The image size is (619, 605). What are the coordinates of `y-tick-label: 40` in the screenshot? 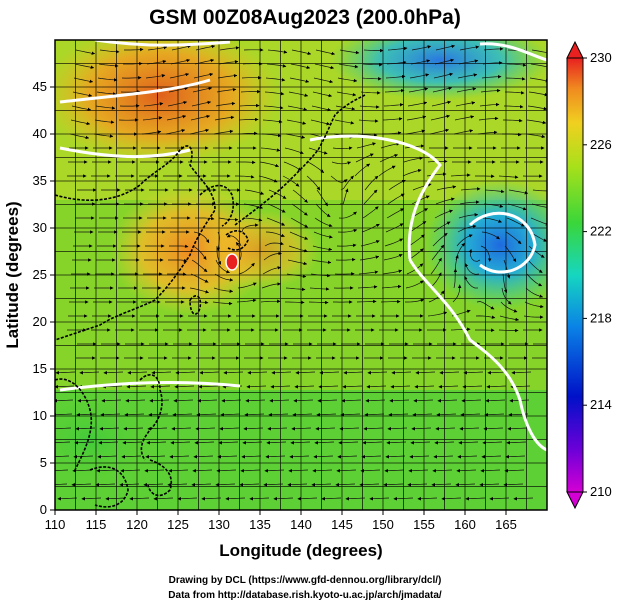 It's located at (40, 133).